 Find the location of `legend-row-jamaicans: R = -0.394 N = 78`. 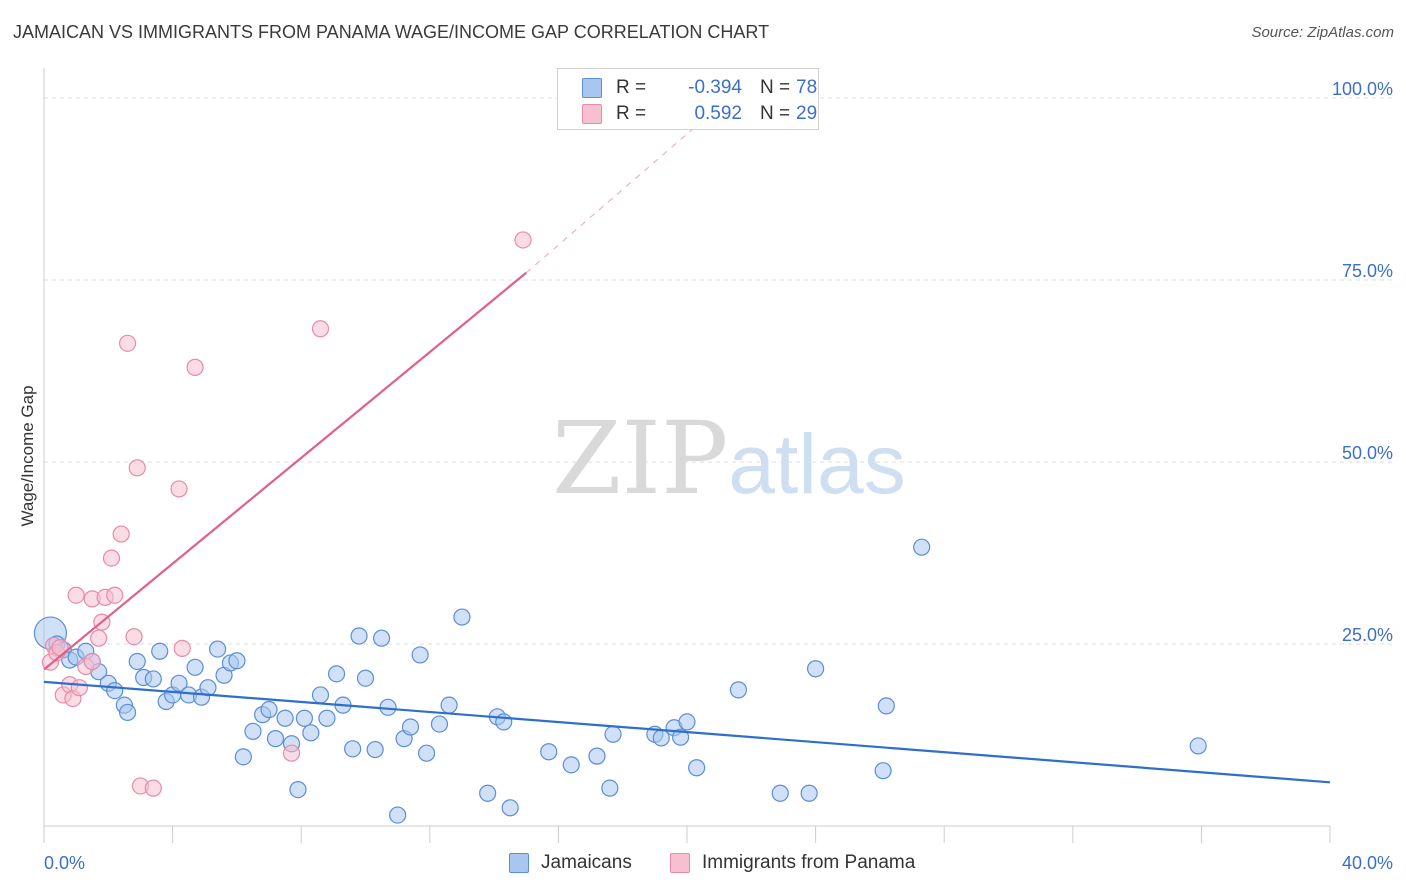

legend-row-jamaicans: R = -0.394 N = 78 is located at coordinates (699, 89).